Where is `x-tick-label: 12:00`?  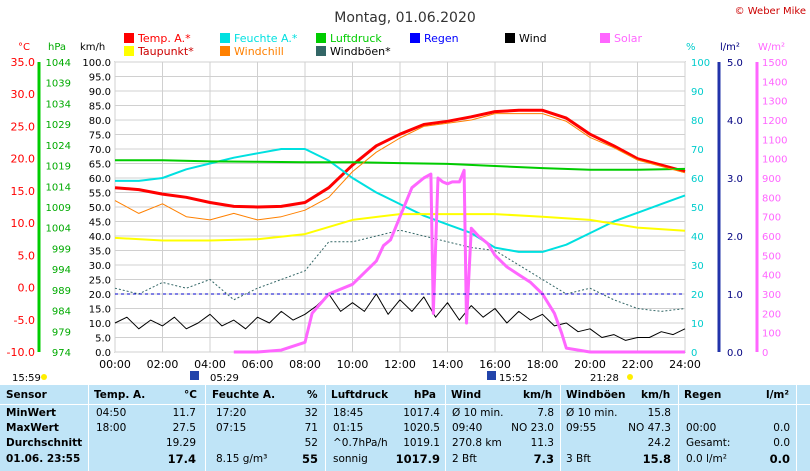
x-tick-label: 12:00 is located at coordinates (400, 364).